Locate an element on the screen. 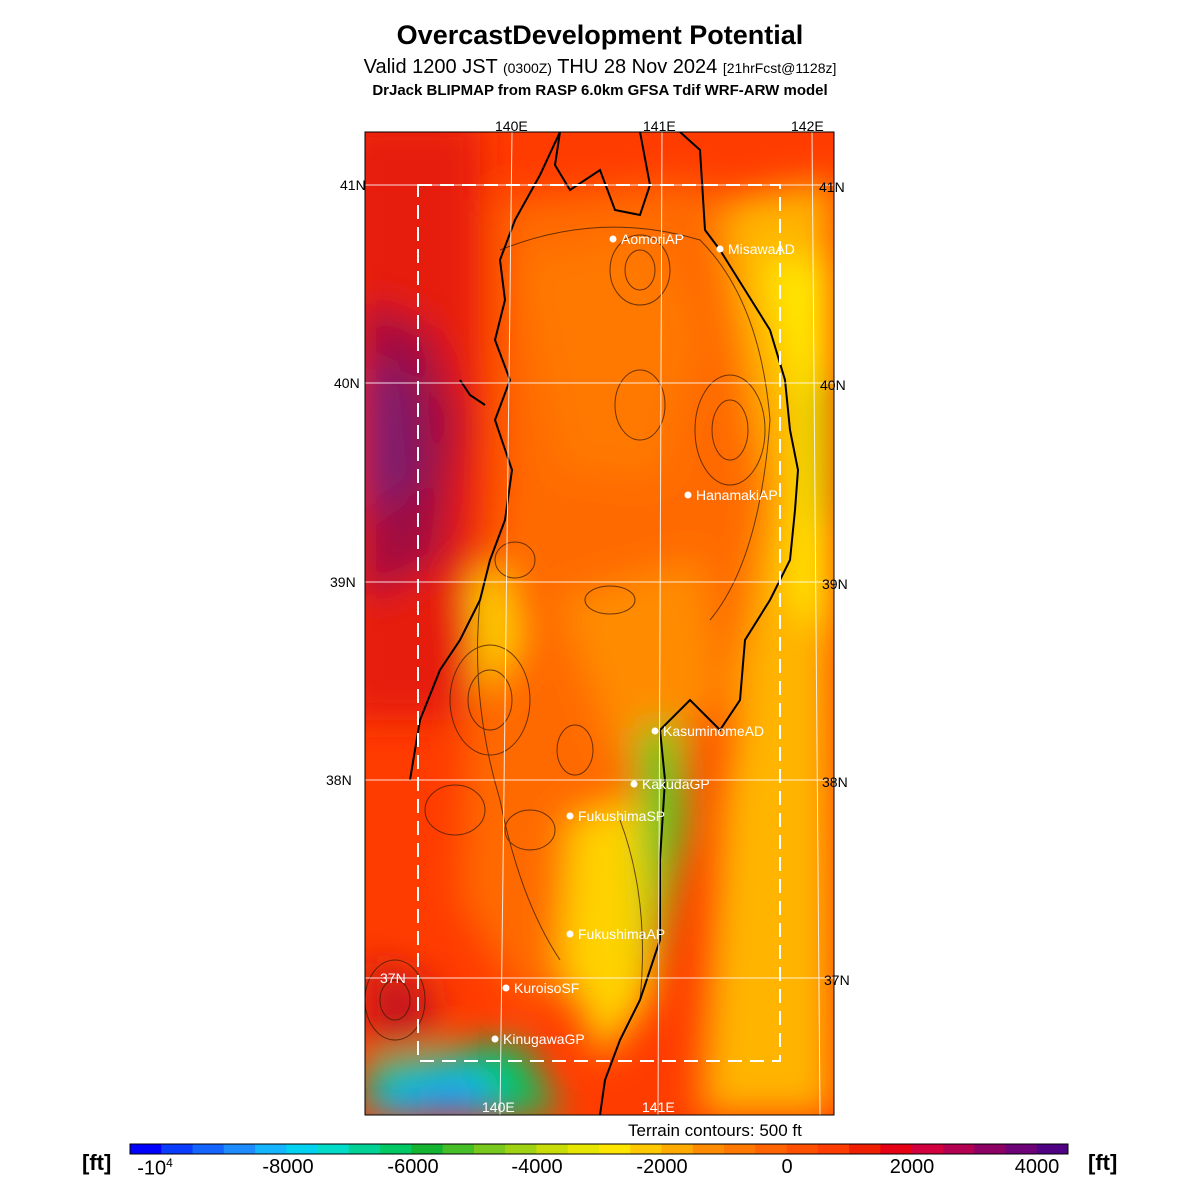 Image resolution: width=1200 pixels, height=1200 pixels. colorbar-tick-label: -6000 is located at coordinates (413, 1167).